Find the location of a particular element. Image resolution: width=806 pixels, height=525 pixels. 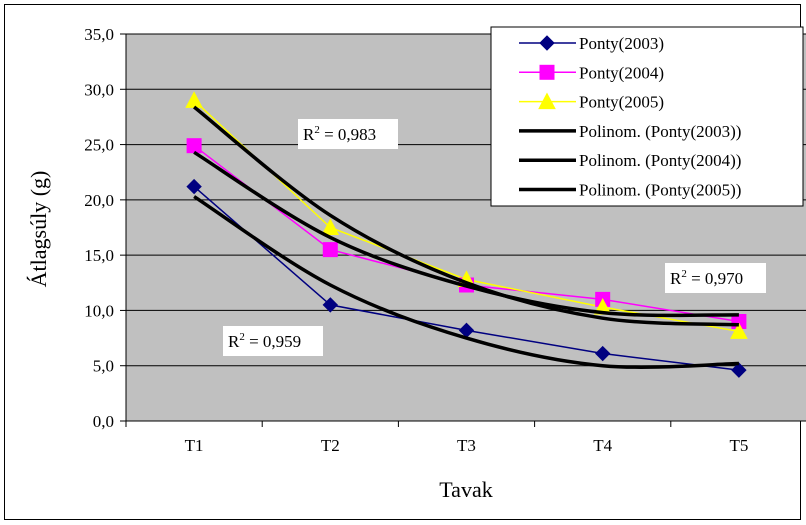

r2-label-0970: R2 = 0,970 is located at coordinates (715, 278).